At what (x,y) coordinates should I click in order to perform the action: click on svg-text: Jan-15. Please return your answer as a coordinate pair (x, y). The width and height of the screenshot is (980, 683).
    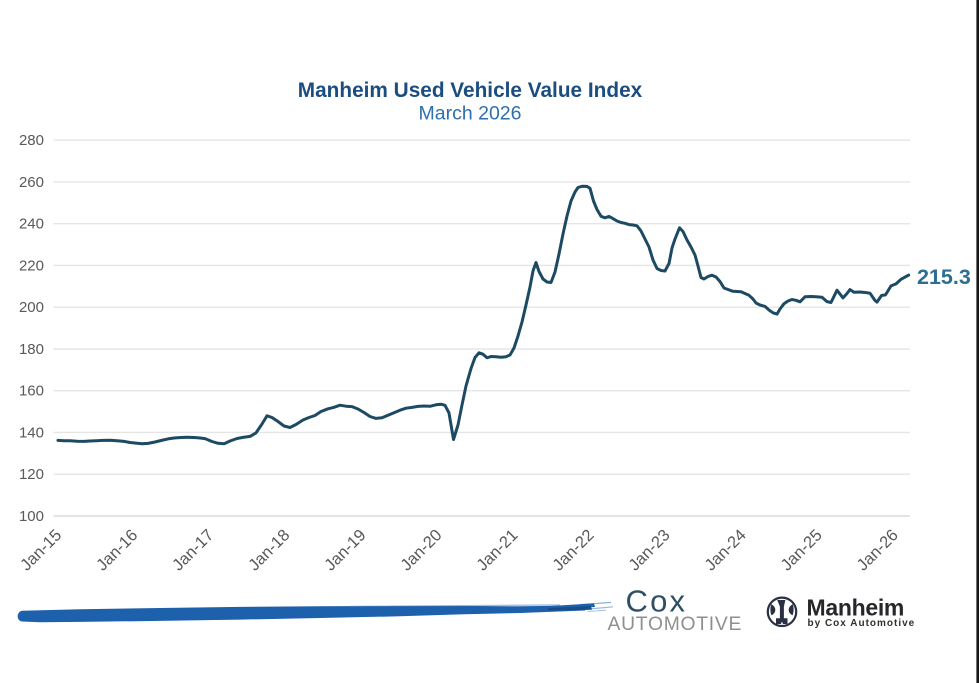
    Looking at the image, I should click on (41, 550).